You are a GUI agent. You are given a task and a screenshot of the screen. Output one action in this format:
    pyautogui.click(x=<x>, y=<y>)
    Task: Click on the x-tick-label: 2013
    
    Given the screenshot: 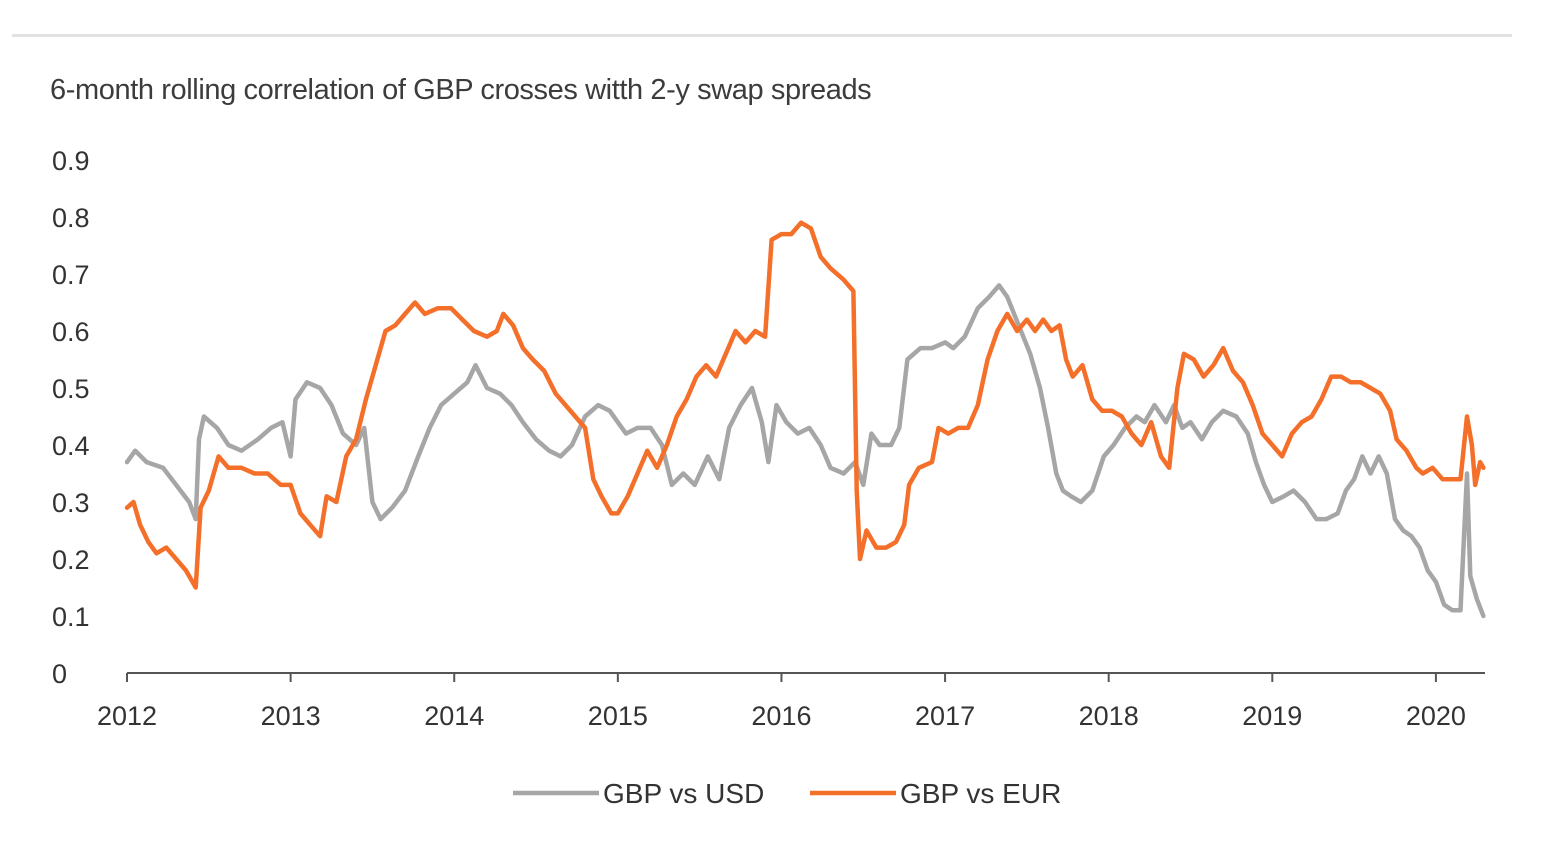 What is the action you would take?
    pyautogui.click(x=291, y=716)
    